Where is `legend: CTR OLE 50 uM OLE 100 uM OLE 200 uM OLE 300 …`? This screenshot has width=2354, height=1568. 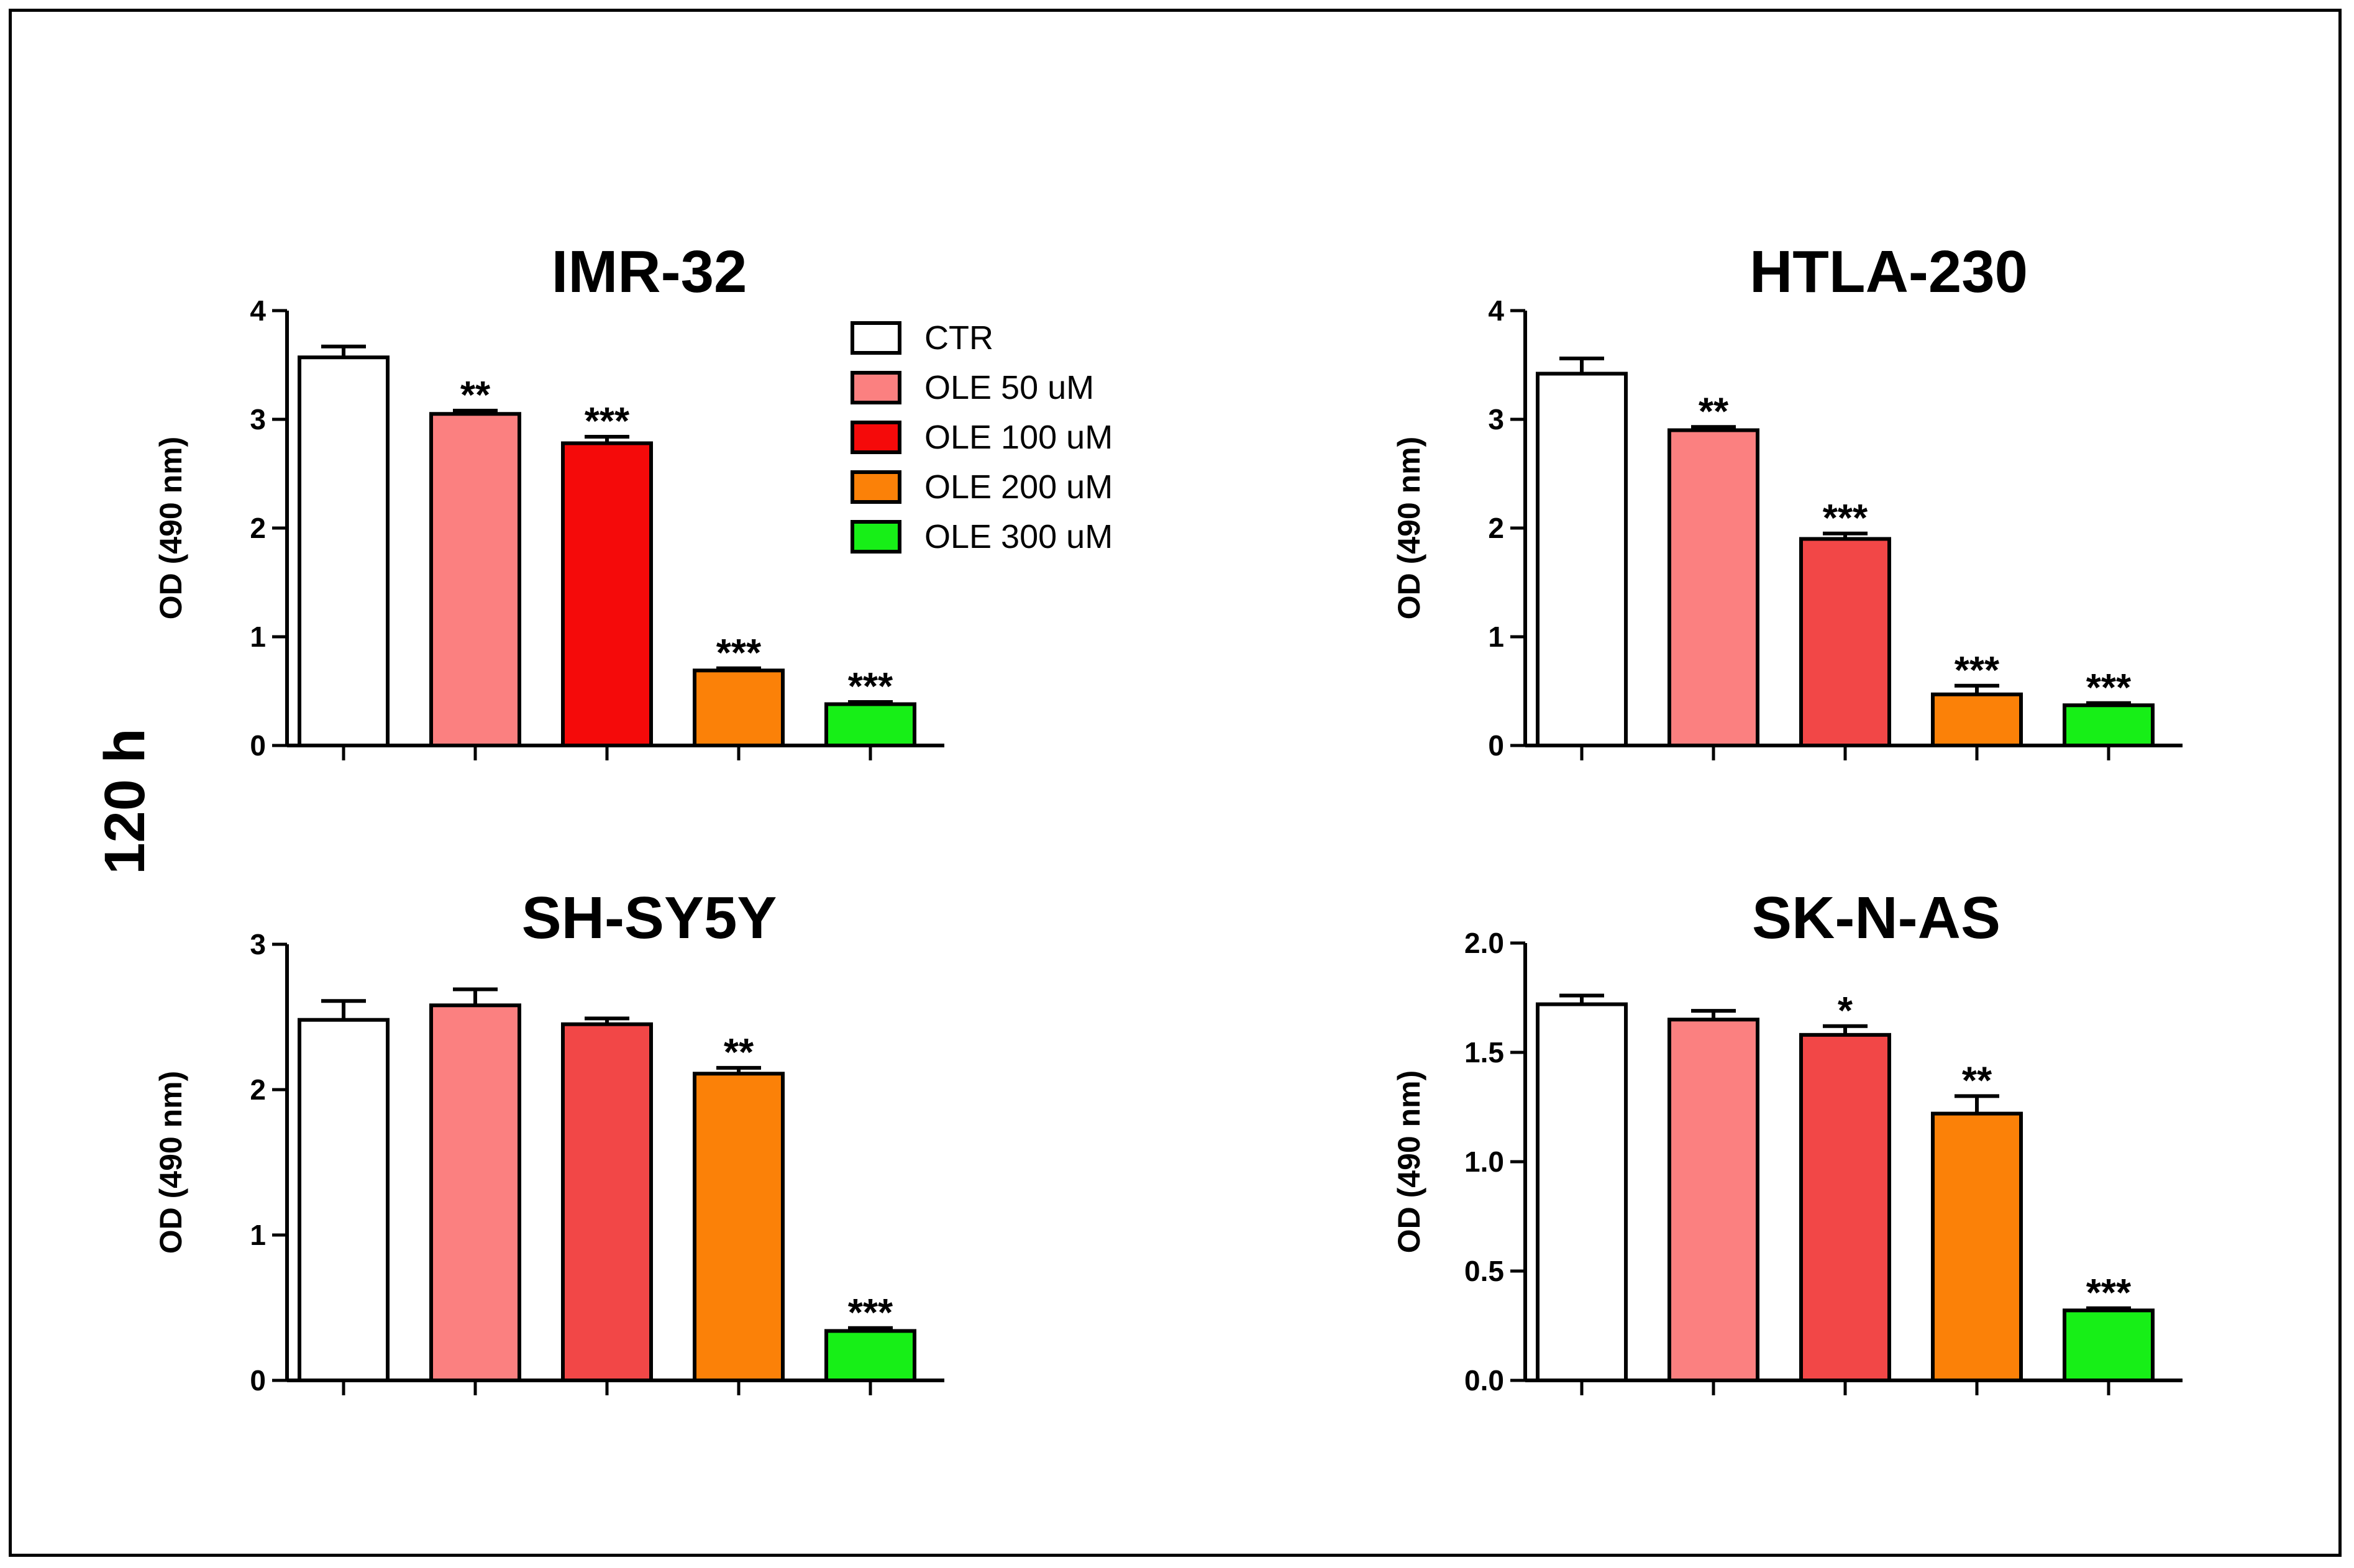
legend: CTR OLE 50 uM OLE 100 uM OLE 200 uM OLE 300 … is located at coordinates (982, 437).